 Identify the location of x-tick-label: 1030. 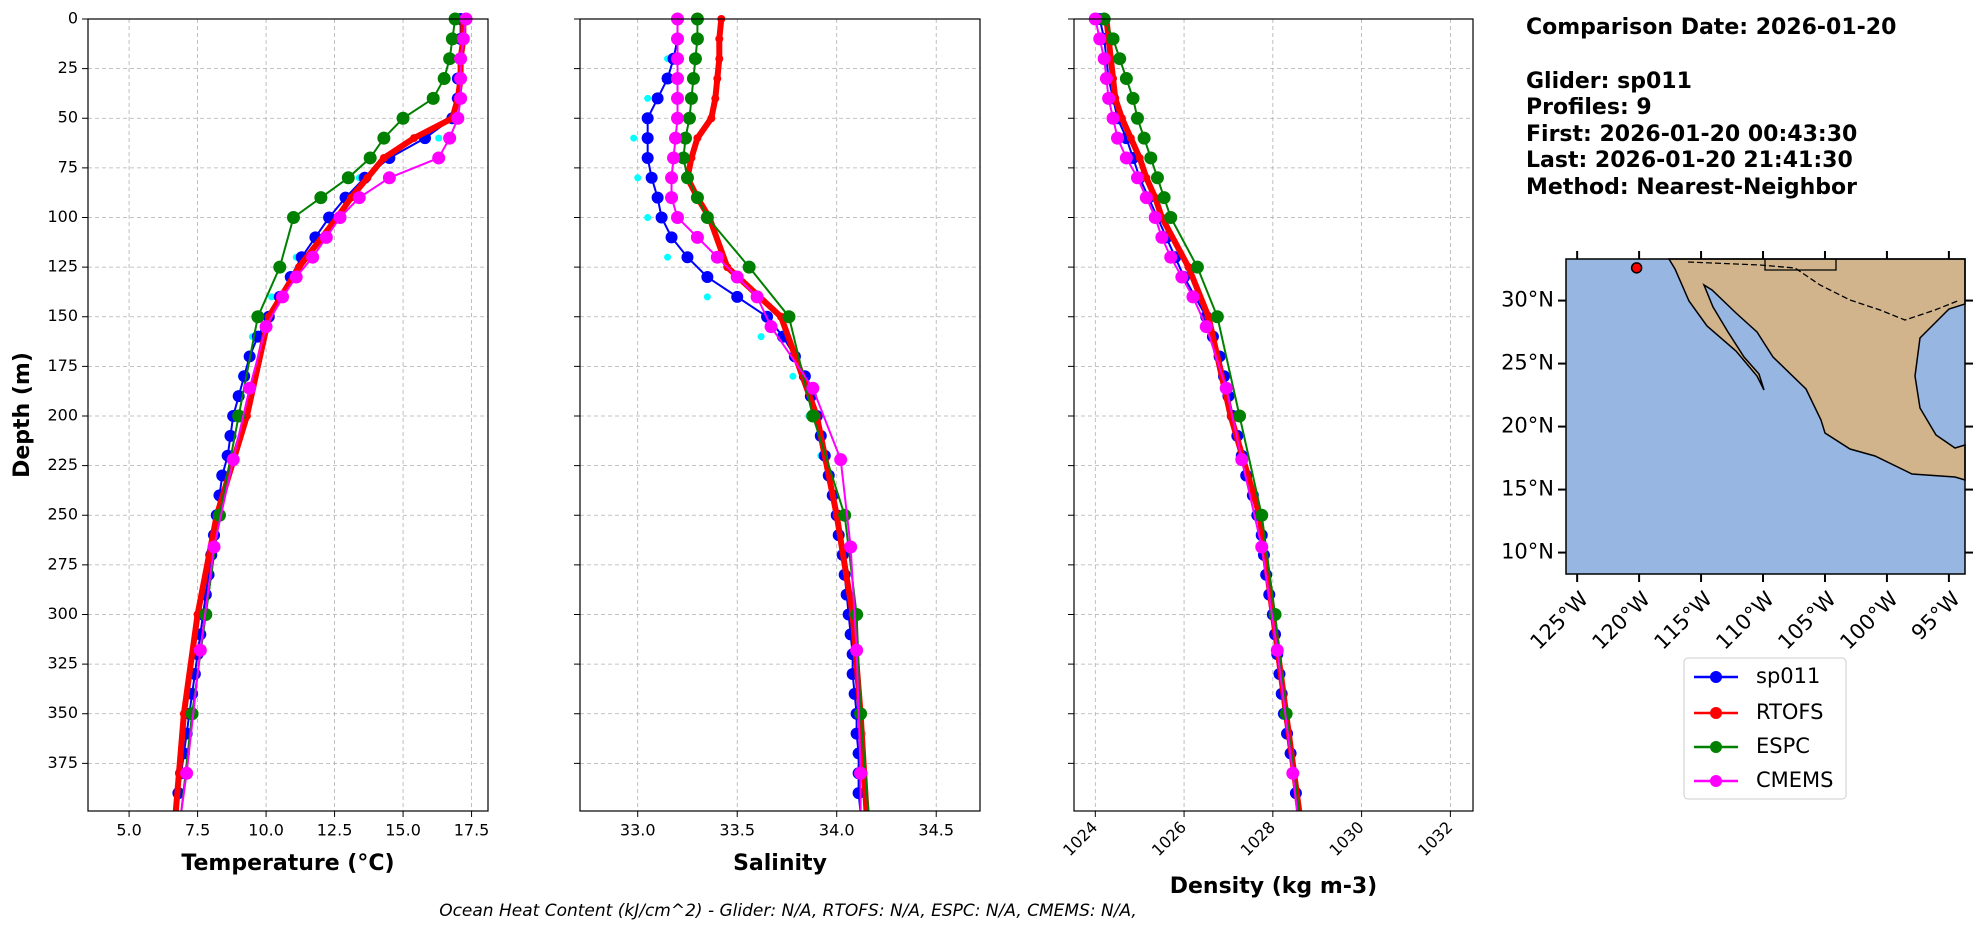
(1346, 839).